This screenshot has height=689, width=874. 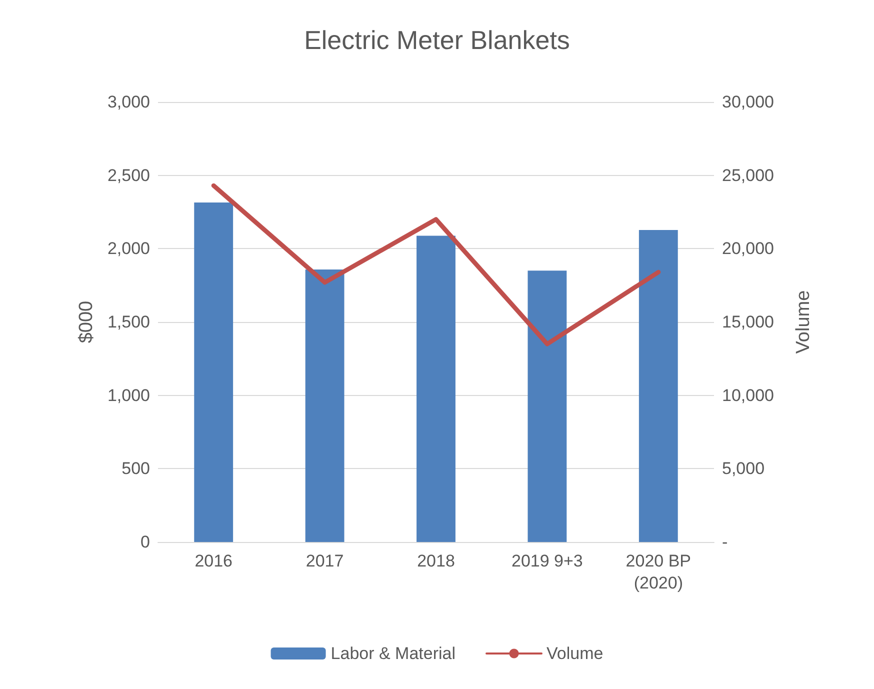 What do you see at coordinates (128, 248) in the screenshot?
I see `y-tick-label: 2,000` at bounding box center [128, 248].